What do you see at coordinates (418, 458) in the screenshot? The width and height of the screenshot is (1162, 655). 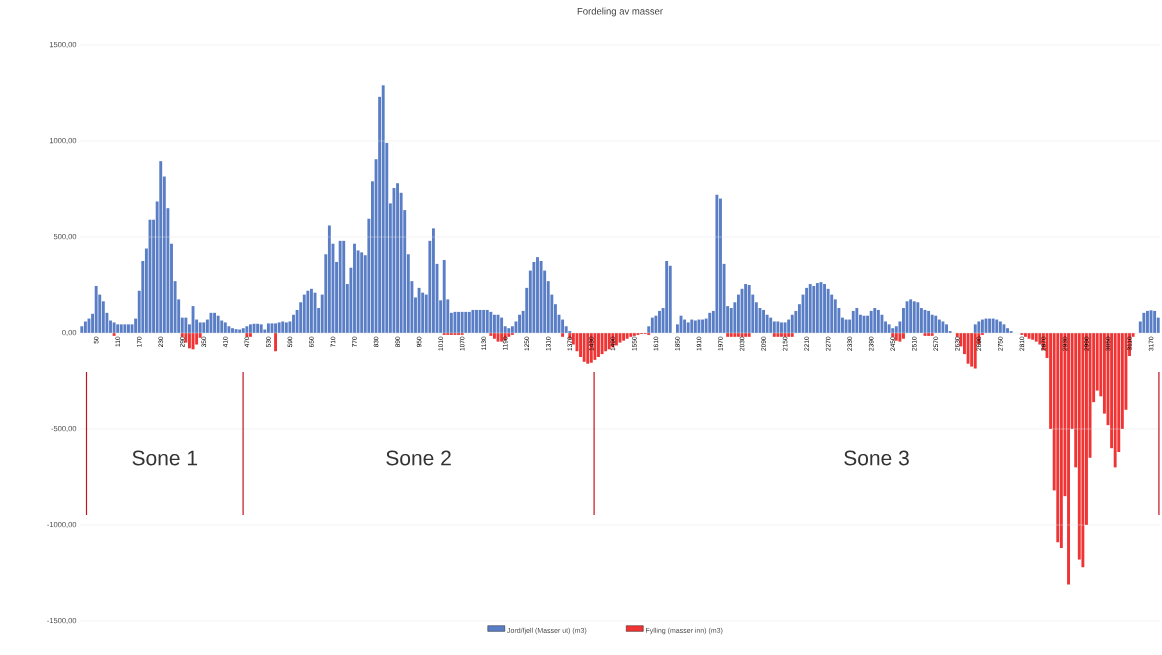 I see `annotation: Sone 2` at bounding box center [418, 458].